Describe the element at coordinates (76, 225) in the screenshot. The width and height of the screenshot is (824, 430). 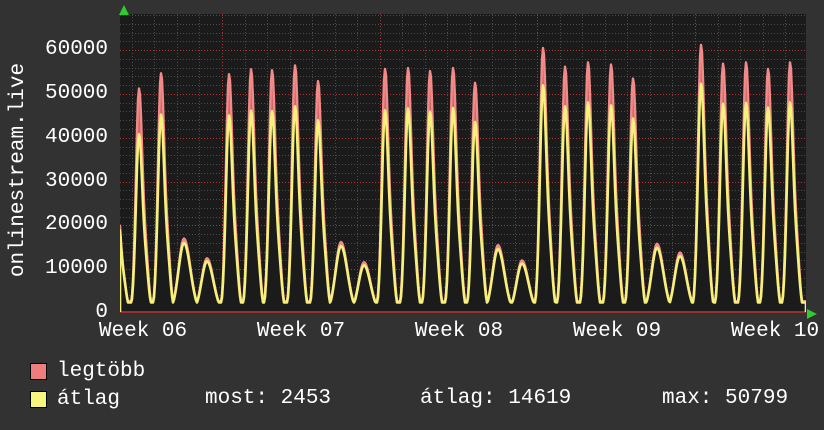
I see `y-tick-label-20000: 20000` at that location.